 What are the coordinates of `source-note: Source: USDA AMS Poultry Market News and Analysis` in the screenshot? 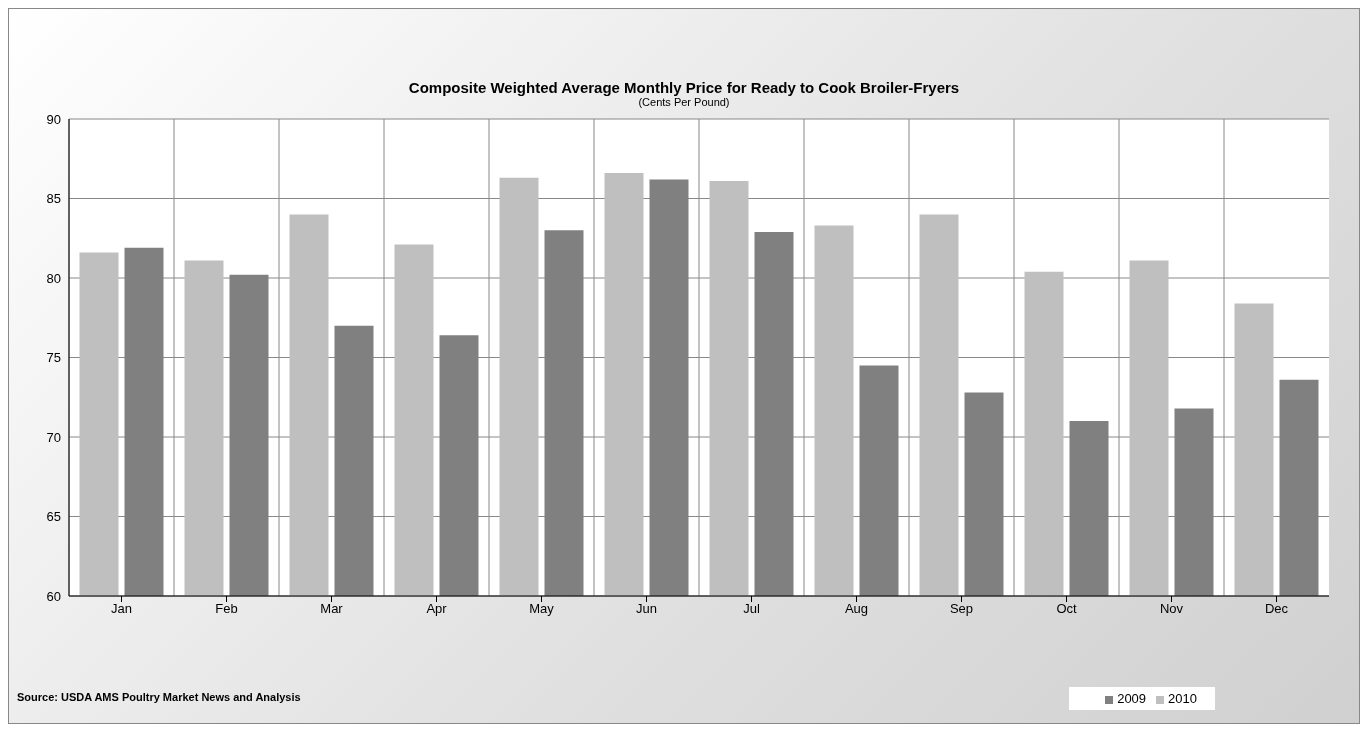 It's located at (159, 697).